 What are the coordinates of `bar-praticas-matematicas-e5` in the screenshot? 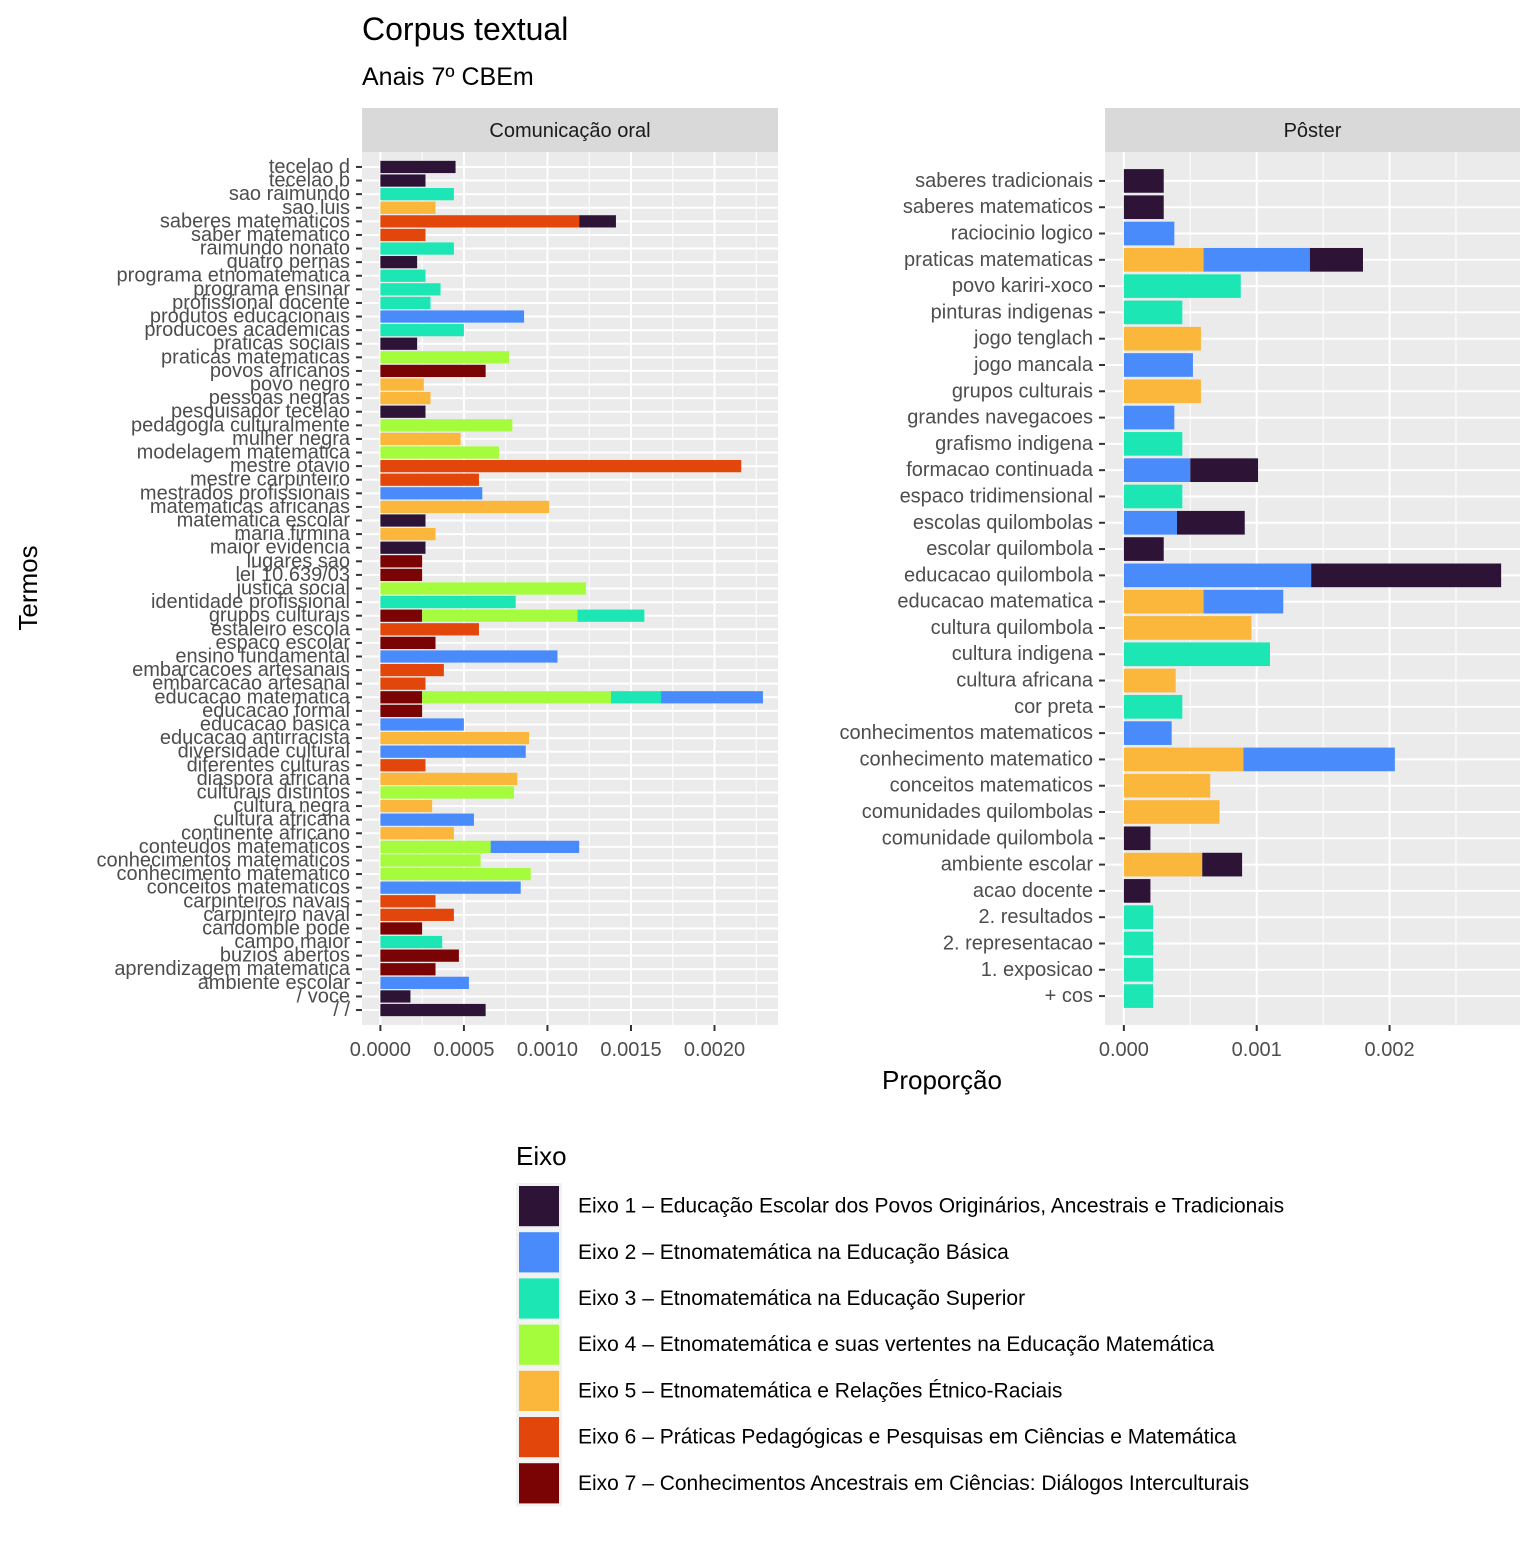 It's located at (1163, 259).